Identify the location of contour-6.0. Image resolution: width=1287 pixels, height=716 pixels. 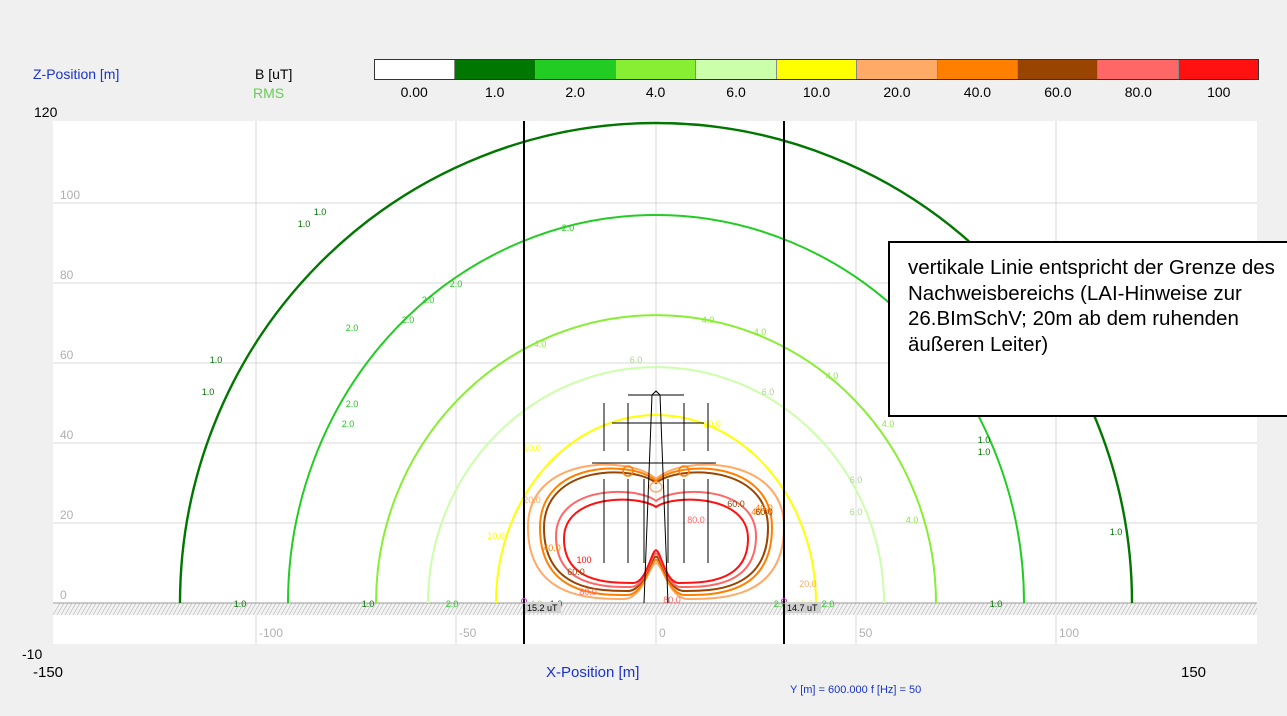
(656, 485).